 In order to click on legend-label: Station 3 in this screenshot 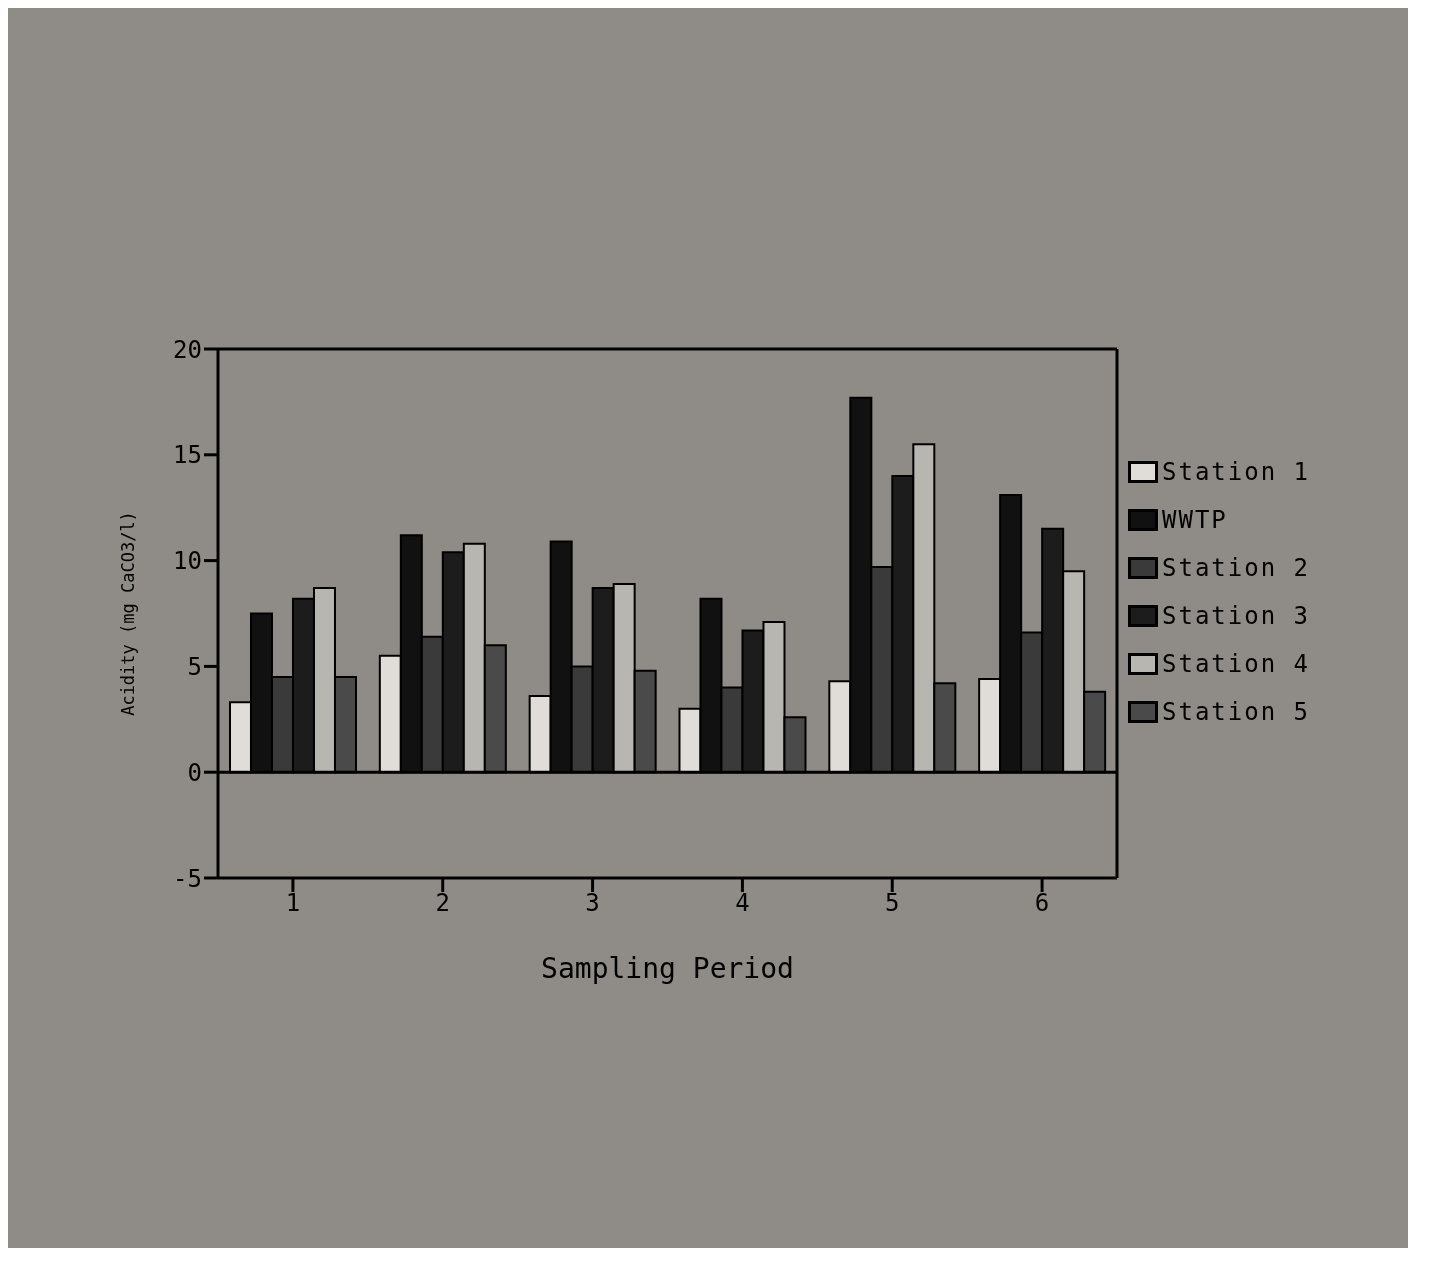, I will do `click(1236, 616)`.